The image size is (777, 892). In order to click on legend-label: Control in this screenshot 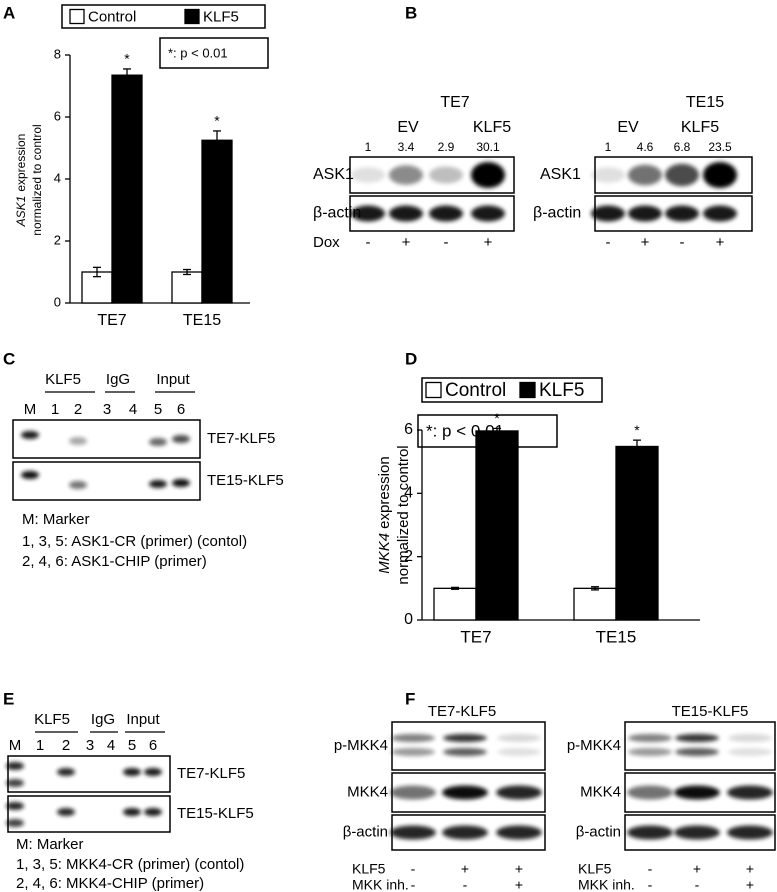, I will do `click(475, 390)`.